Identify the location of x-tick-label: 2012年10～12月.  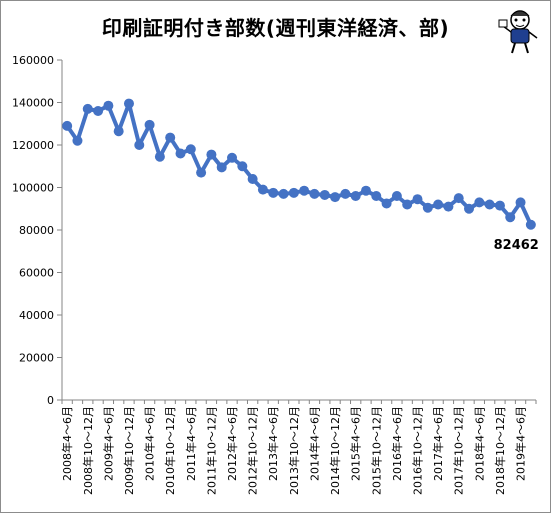
(253, 450).